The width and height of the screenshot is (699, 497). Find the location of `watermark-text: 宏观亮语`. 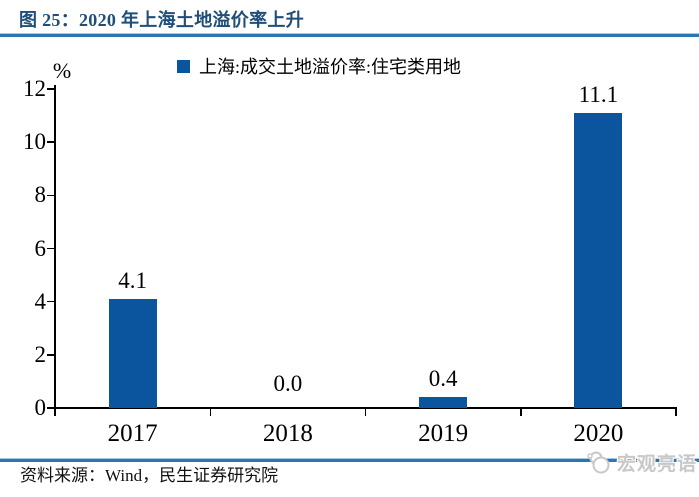

watermark-text: 宏观亮语 is located at coordinates (656, 464).